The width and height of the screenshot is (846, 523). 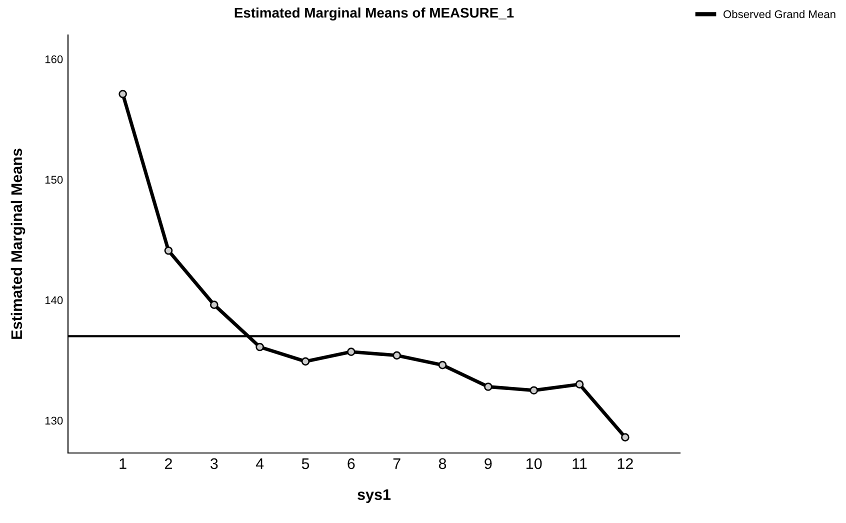 I want to click on x-tick-label: 8, so click(x=442, y=464).